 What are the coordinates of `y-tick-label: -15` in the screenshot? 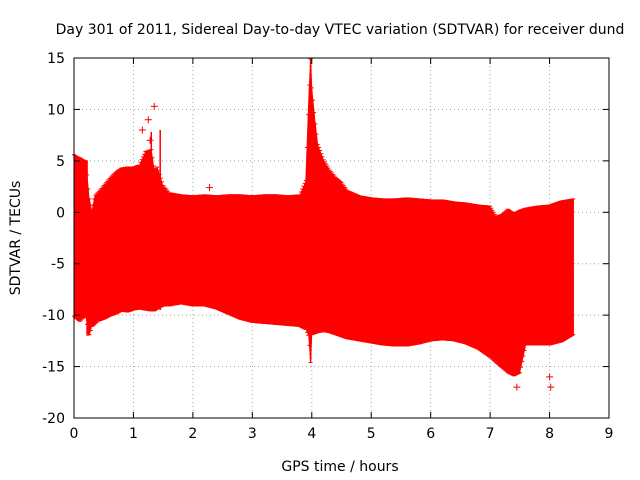 It's located at (53, 368).